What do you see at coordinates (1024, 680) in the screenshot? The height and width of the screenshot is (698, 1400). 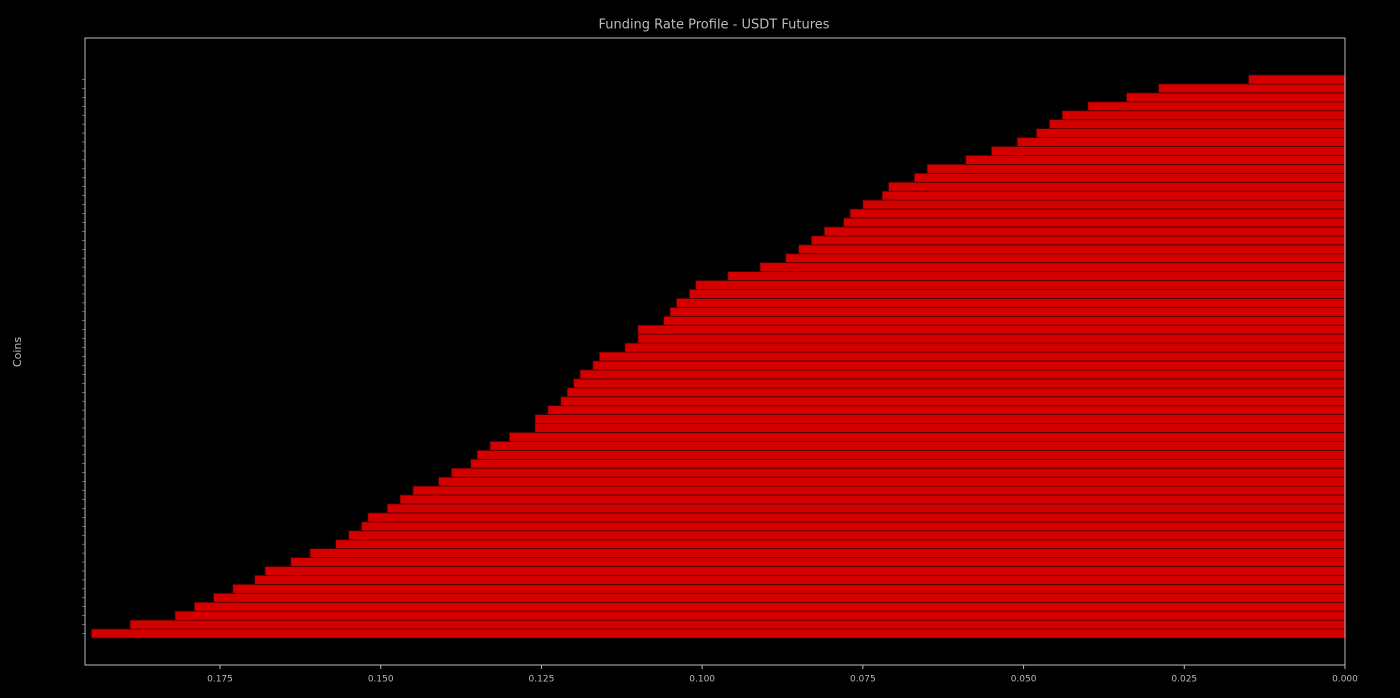 I see `x-tick-label: 0.050` at bounding box center [1024, 680].